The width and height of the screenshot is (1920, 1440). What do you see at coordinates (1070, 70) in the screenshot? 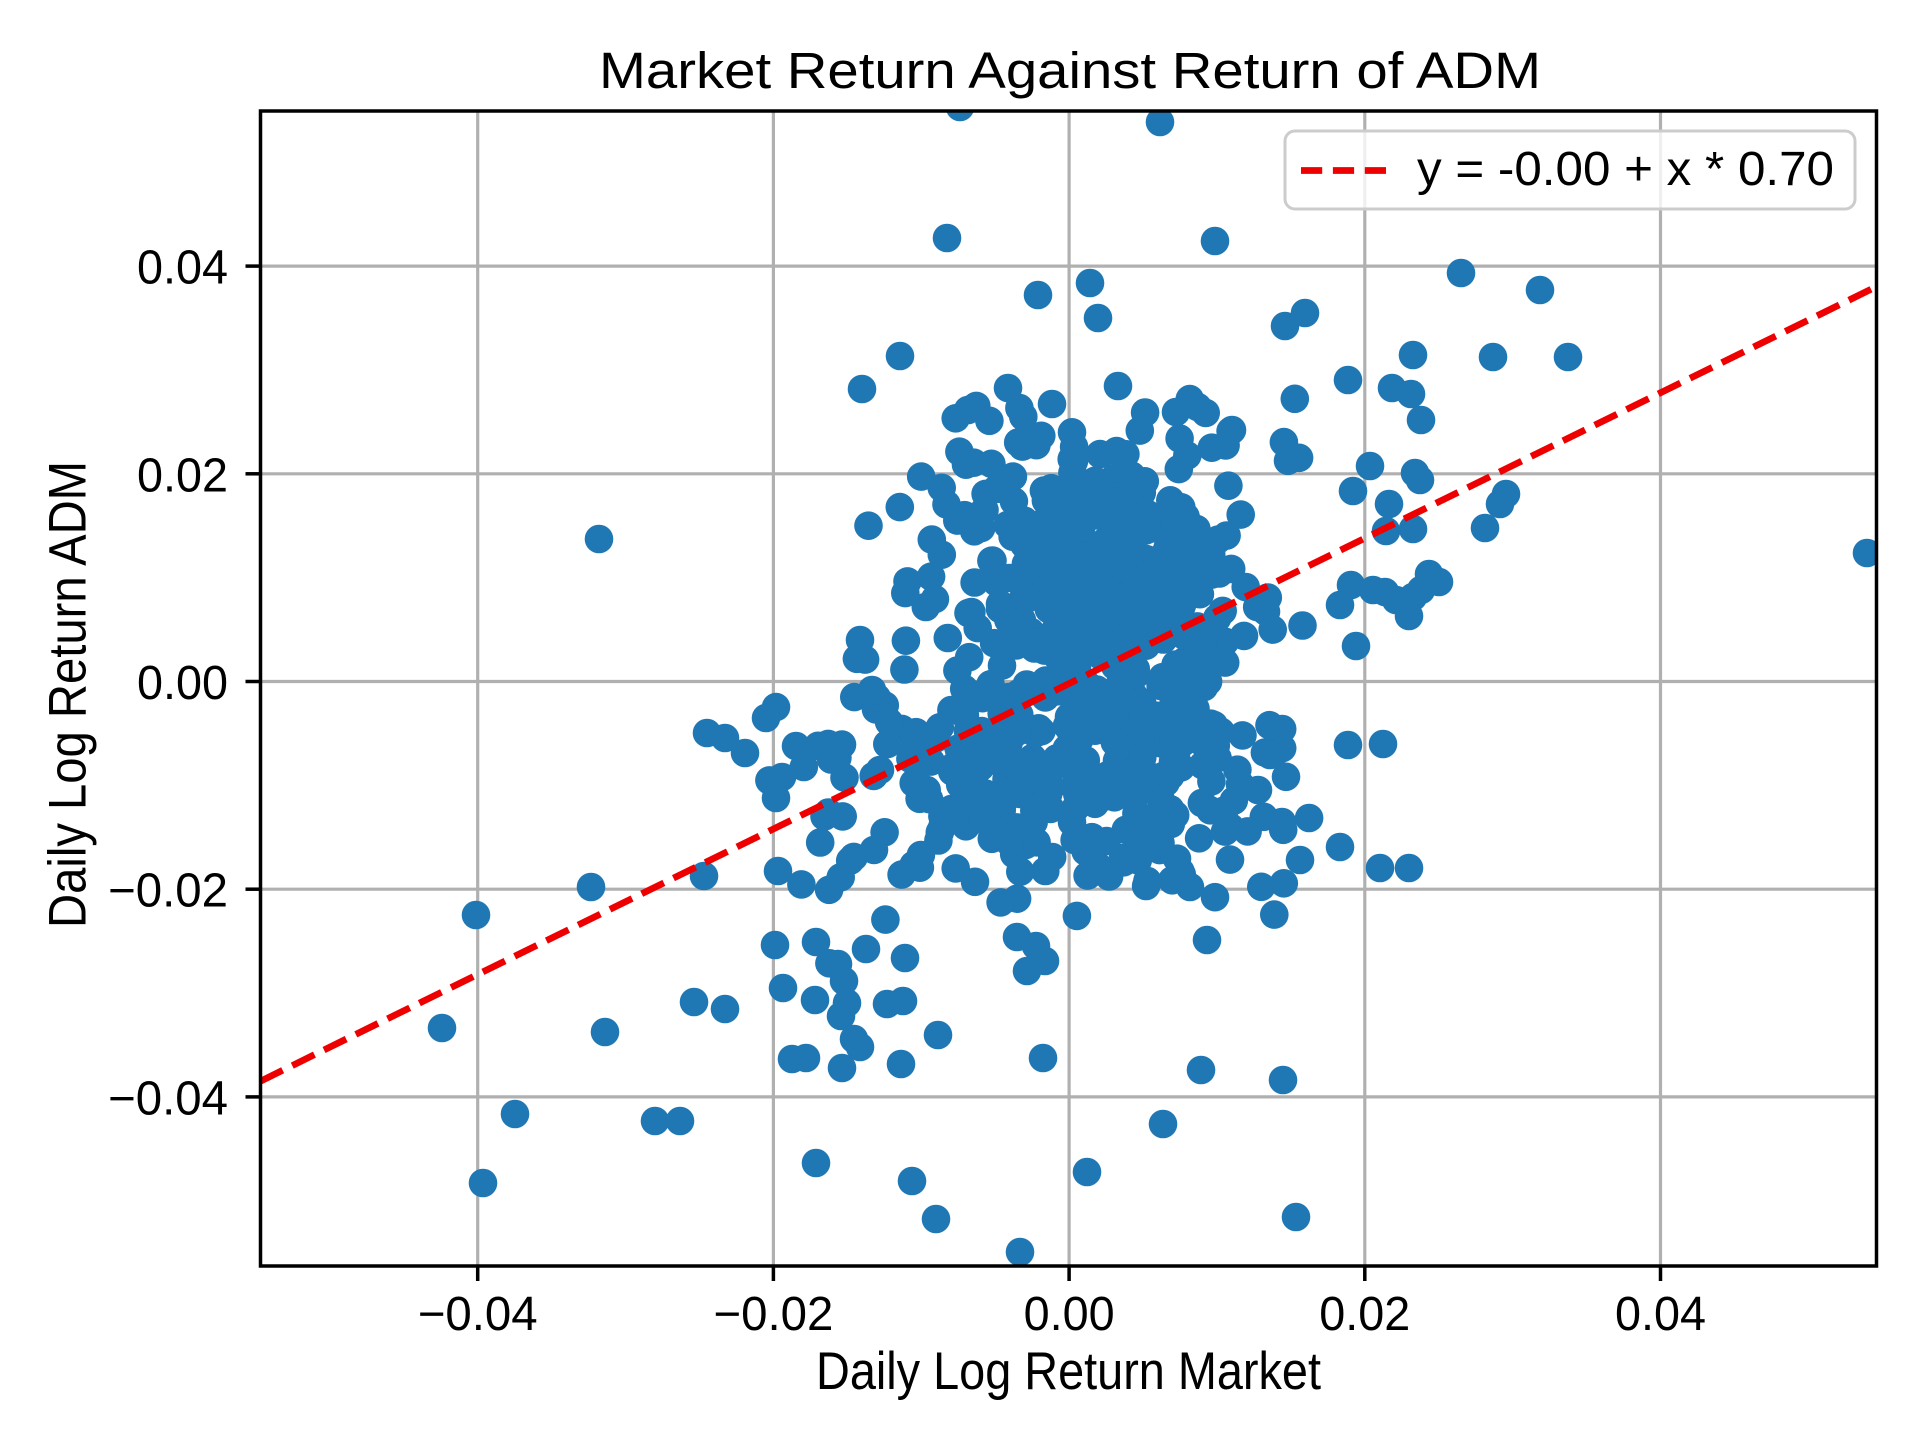
I see `svg-text:Market Return Against Return o: Market Return Against Return of ADM` at bounding box center [1070, 70].